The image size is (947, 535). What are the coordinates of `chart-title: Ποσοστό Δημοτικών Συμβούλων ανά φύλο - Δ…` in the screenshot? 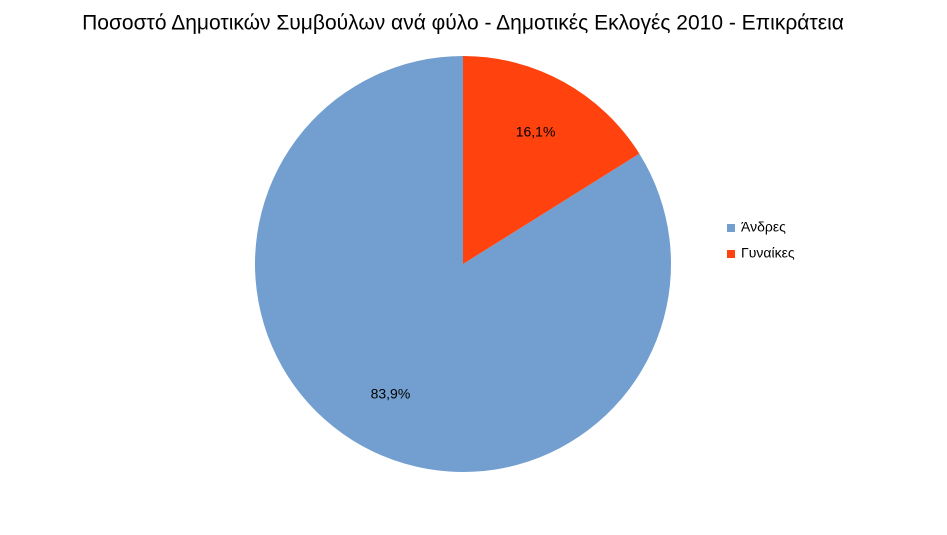 It's located at (463, 23).